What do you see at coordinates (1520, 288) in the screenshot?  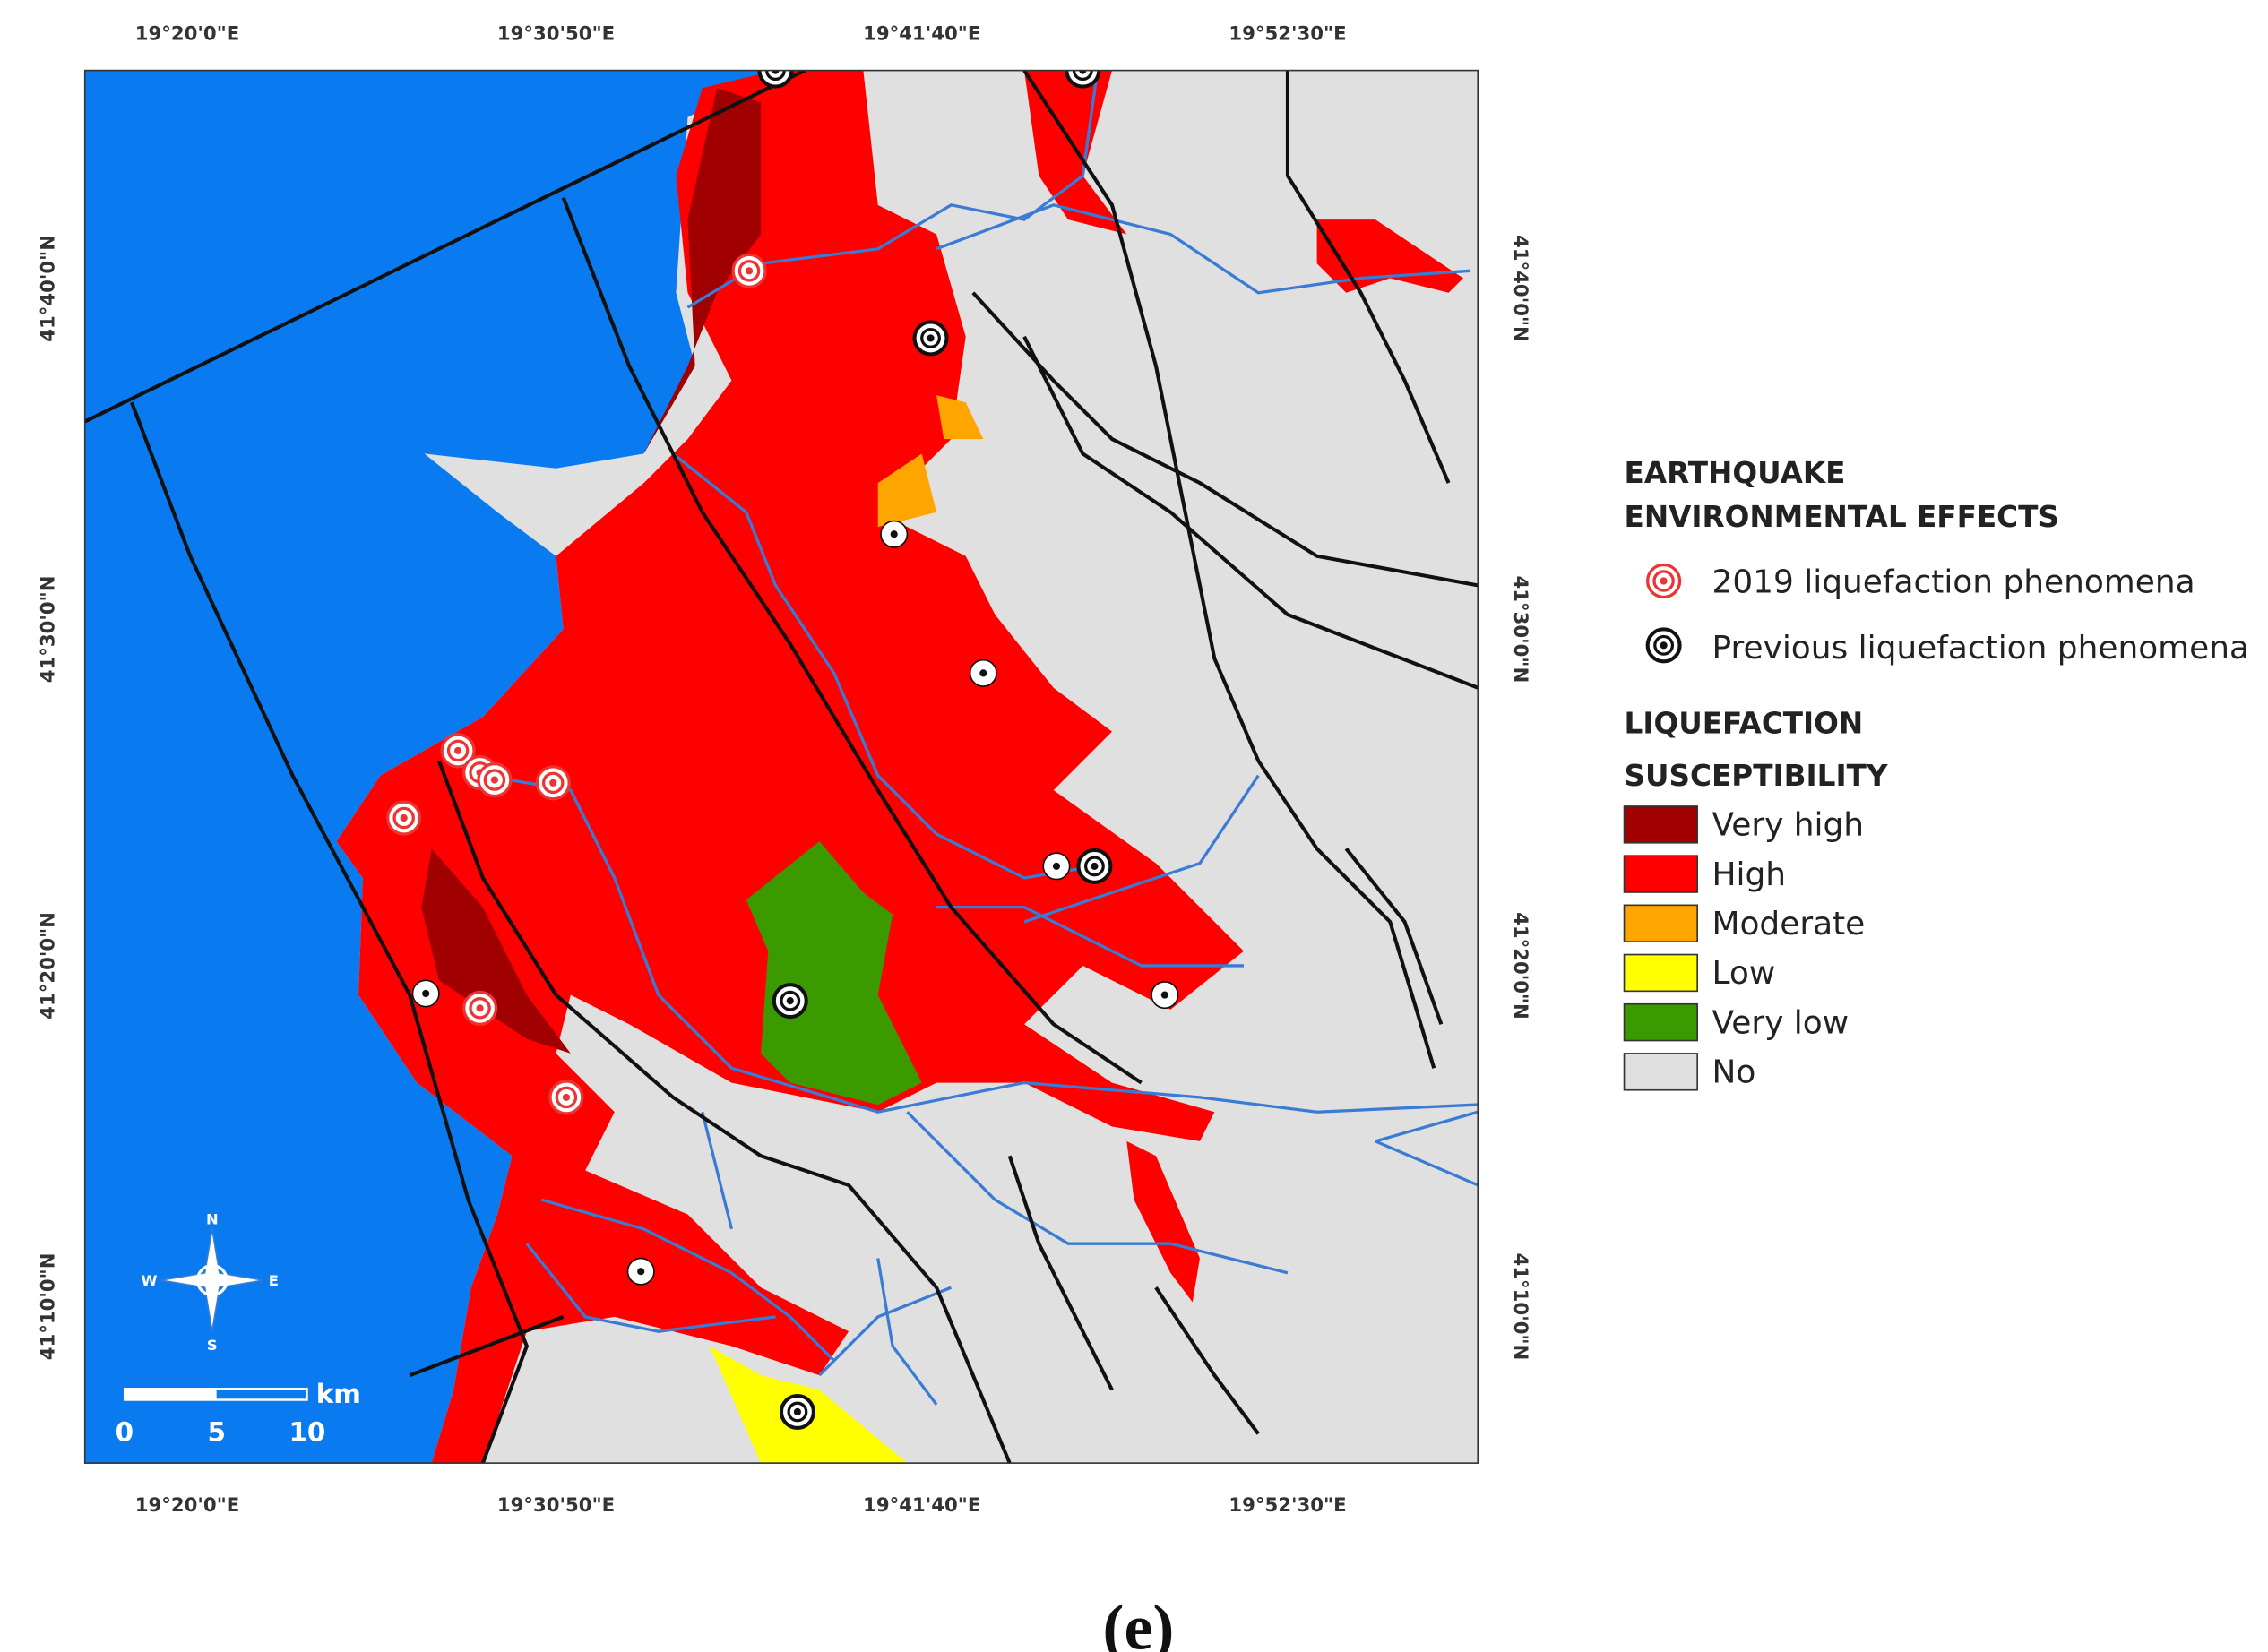 I see `right-coordinate: 41°40'0"N` at bounding box center [1520, 288].